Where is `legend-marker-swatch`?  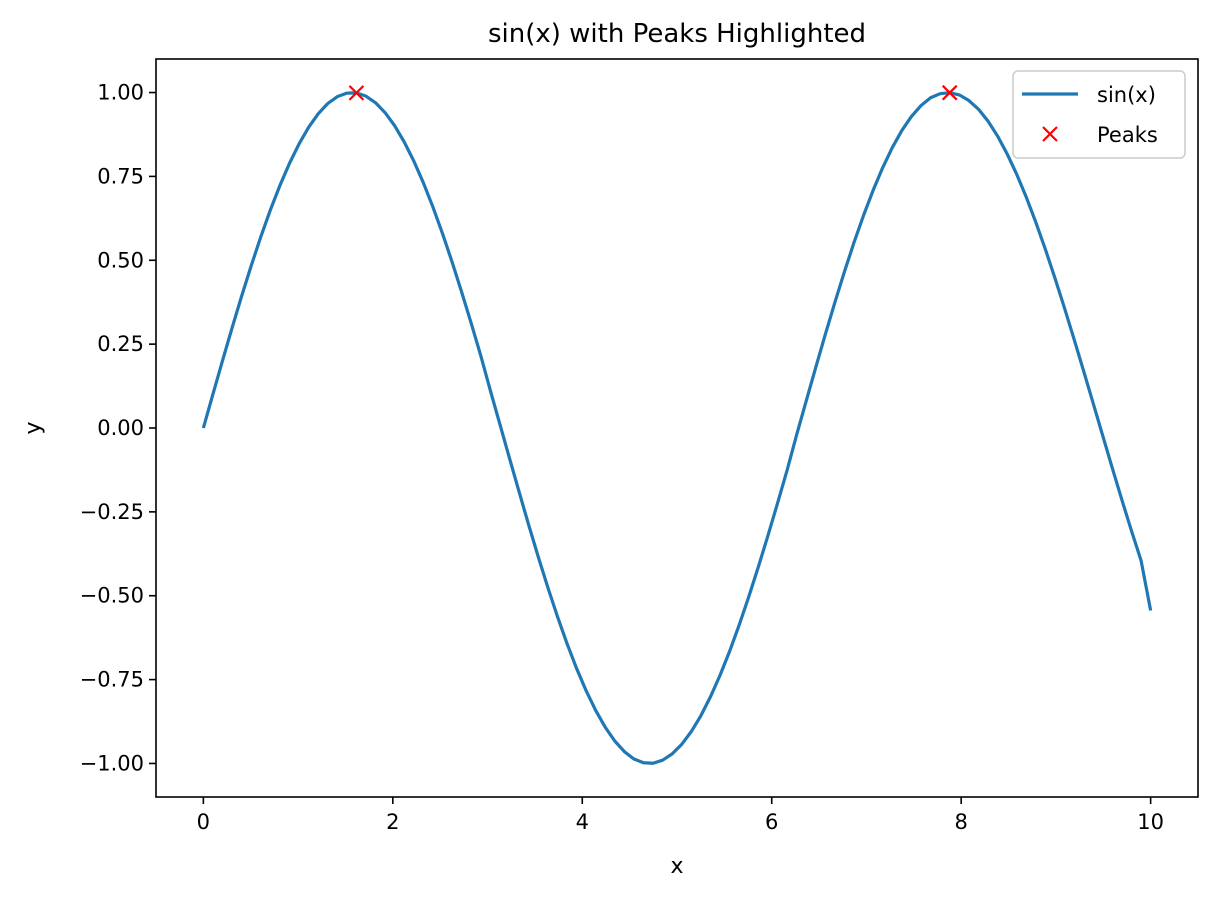 legend-marker-swatch is located at coordinates (1050, 134).